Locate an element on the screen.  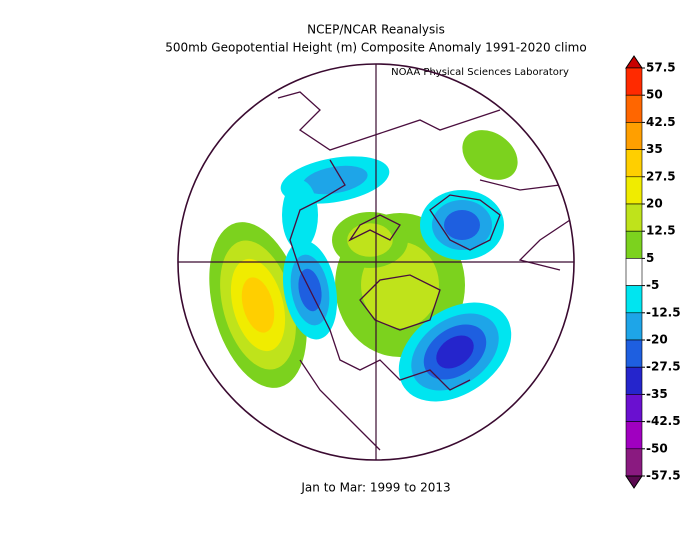
title: NCEP/NCAR Reanalysis is located at coordinates (376, 30).